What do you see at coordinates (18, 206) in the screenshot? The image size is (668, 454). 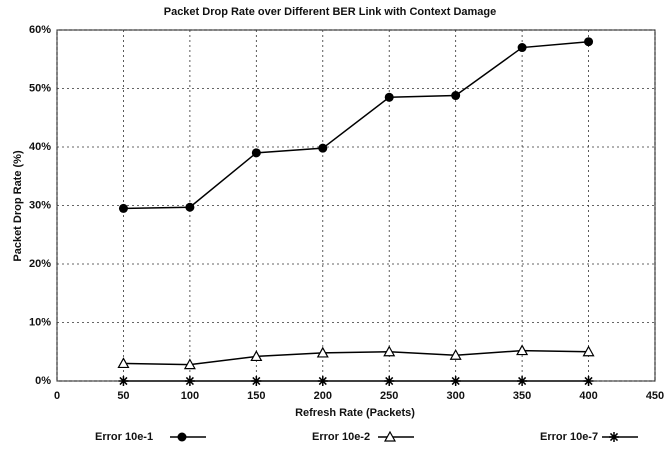 I see `y-axis-label: Packet Drop Rate (%)` at bounding box center [18, 206].